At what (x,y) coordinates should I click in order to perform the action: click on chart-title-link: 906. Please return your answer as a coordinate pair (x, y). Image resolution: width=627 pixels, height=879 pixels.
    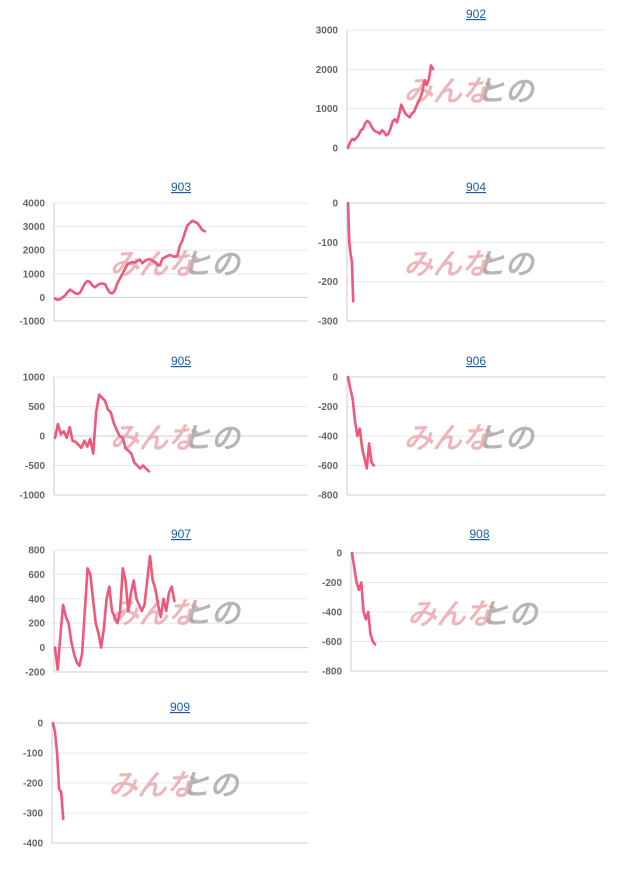
    Looking at the image, I should click on (476, 361).